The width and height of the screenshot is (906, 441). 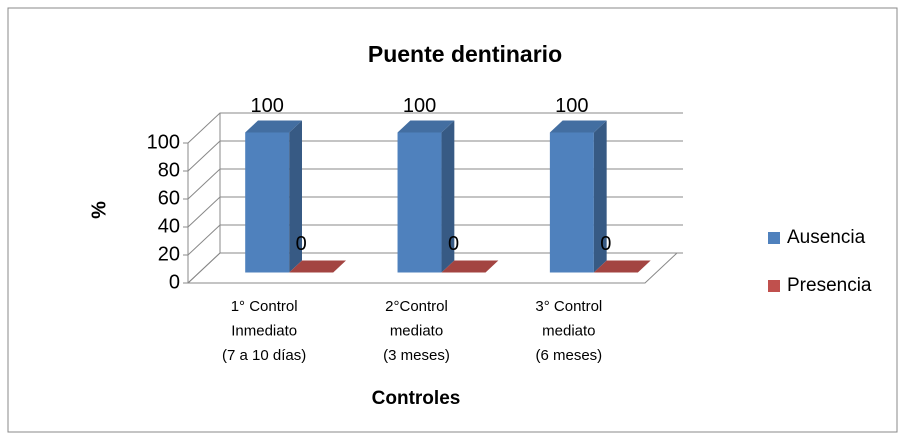 I want to click on y-tick-label: 100, so click(x=163, y=142).